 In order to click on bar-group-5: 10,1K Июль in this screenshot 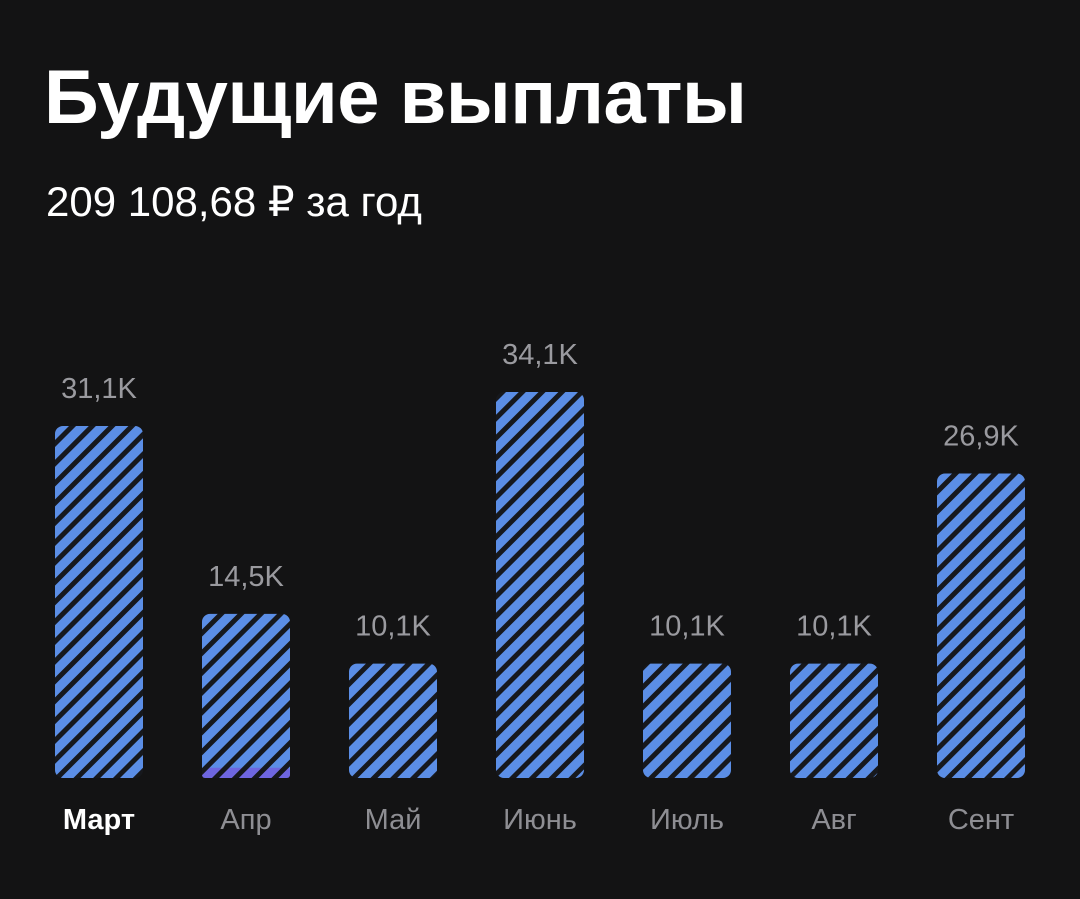, I will do `click(687, 723)`.